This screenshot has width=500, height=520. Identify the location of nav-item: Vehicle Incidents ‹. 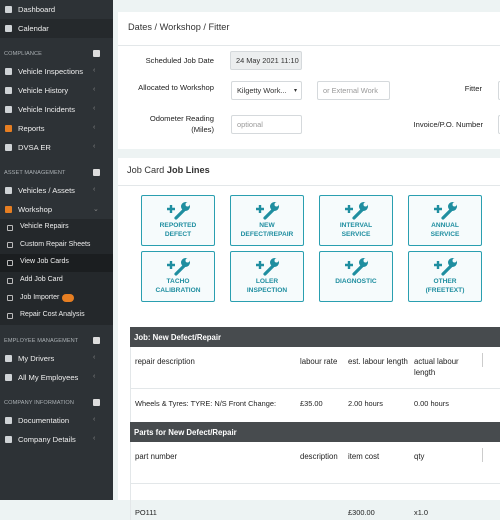
(56, 109).